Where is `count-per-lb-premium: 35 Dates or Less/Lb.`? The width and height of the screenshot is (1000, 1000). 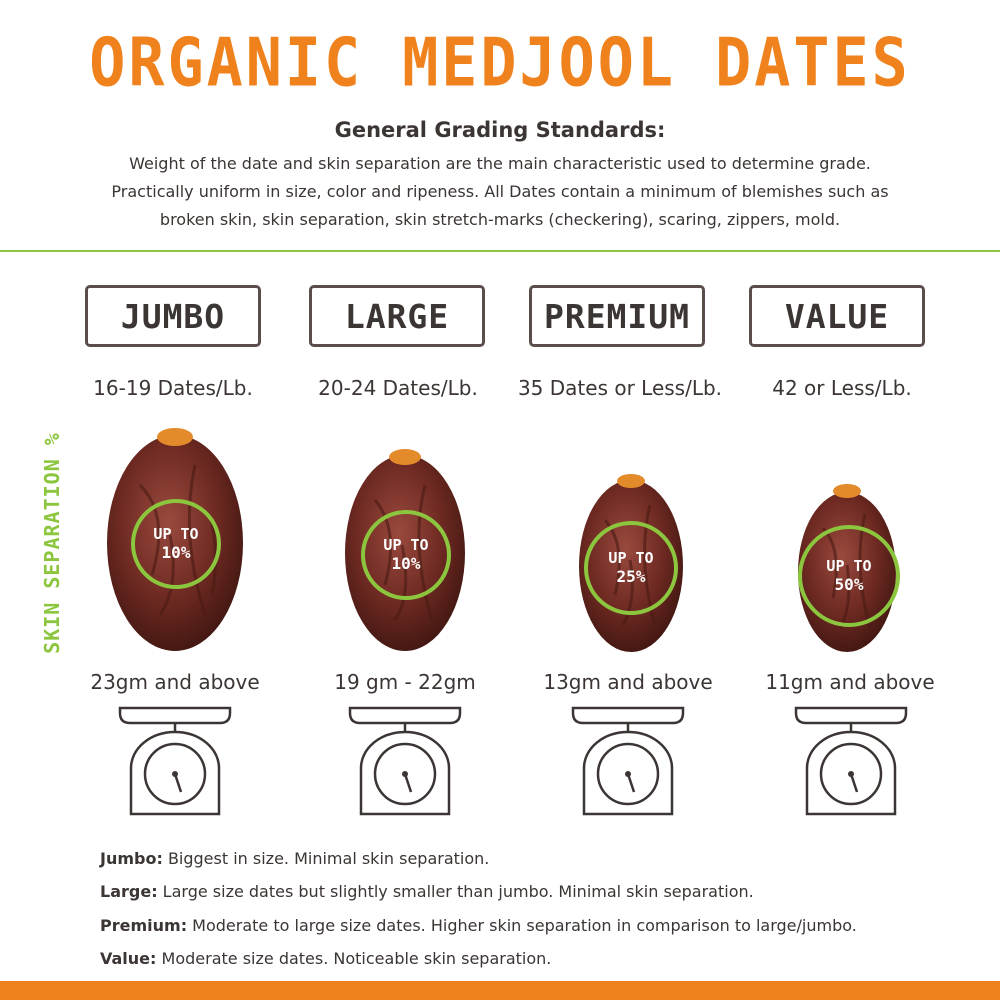
count-per-lb-premium: 35 Dates or Less/Lb. is located at coordinates (620, 388).